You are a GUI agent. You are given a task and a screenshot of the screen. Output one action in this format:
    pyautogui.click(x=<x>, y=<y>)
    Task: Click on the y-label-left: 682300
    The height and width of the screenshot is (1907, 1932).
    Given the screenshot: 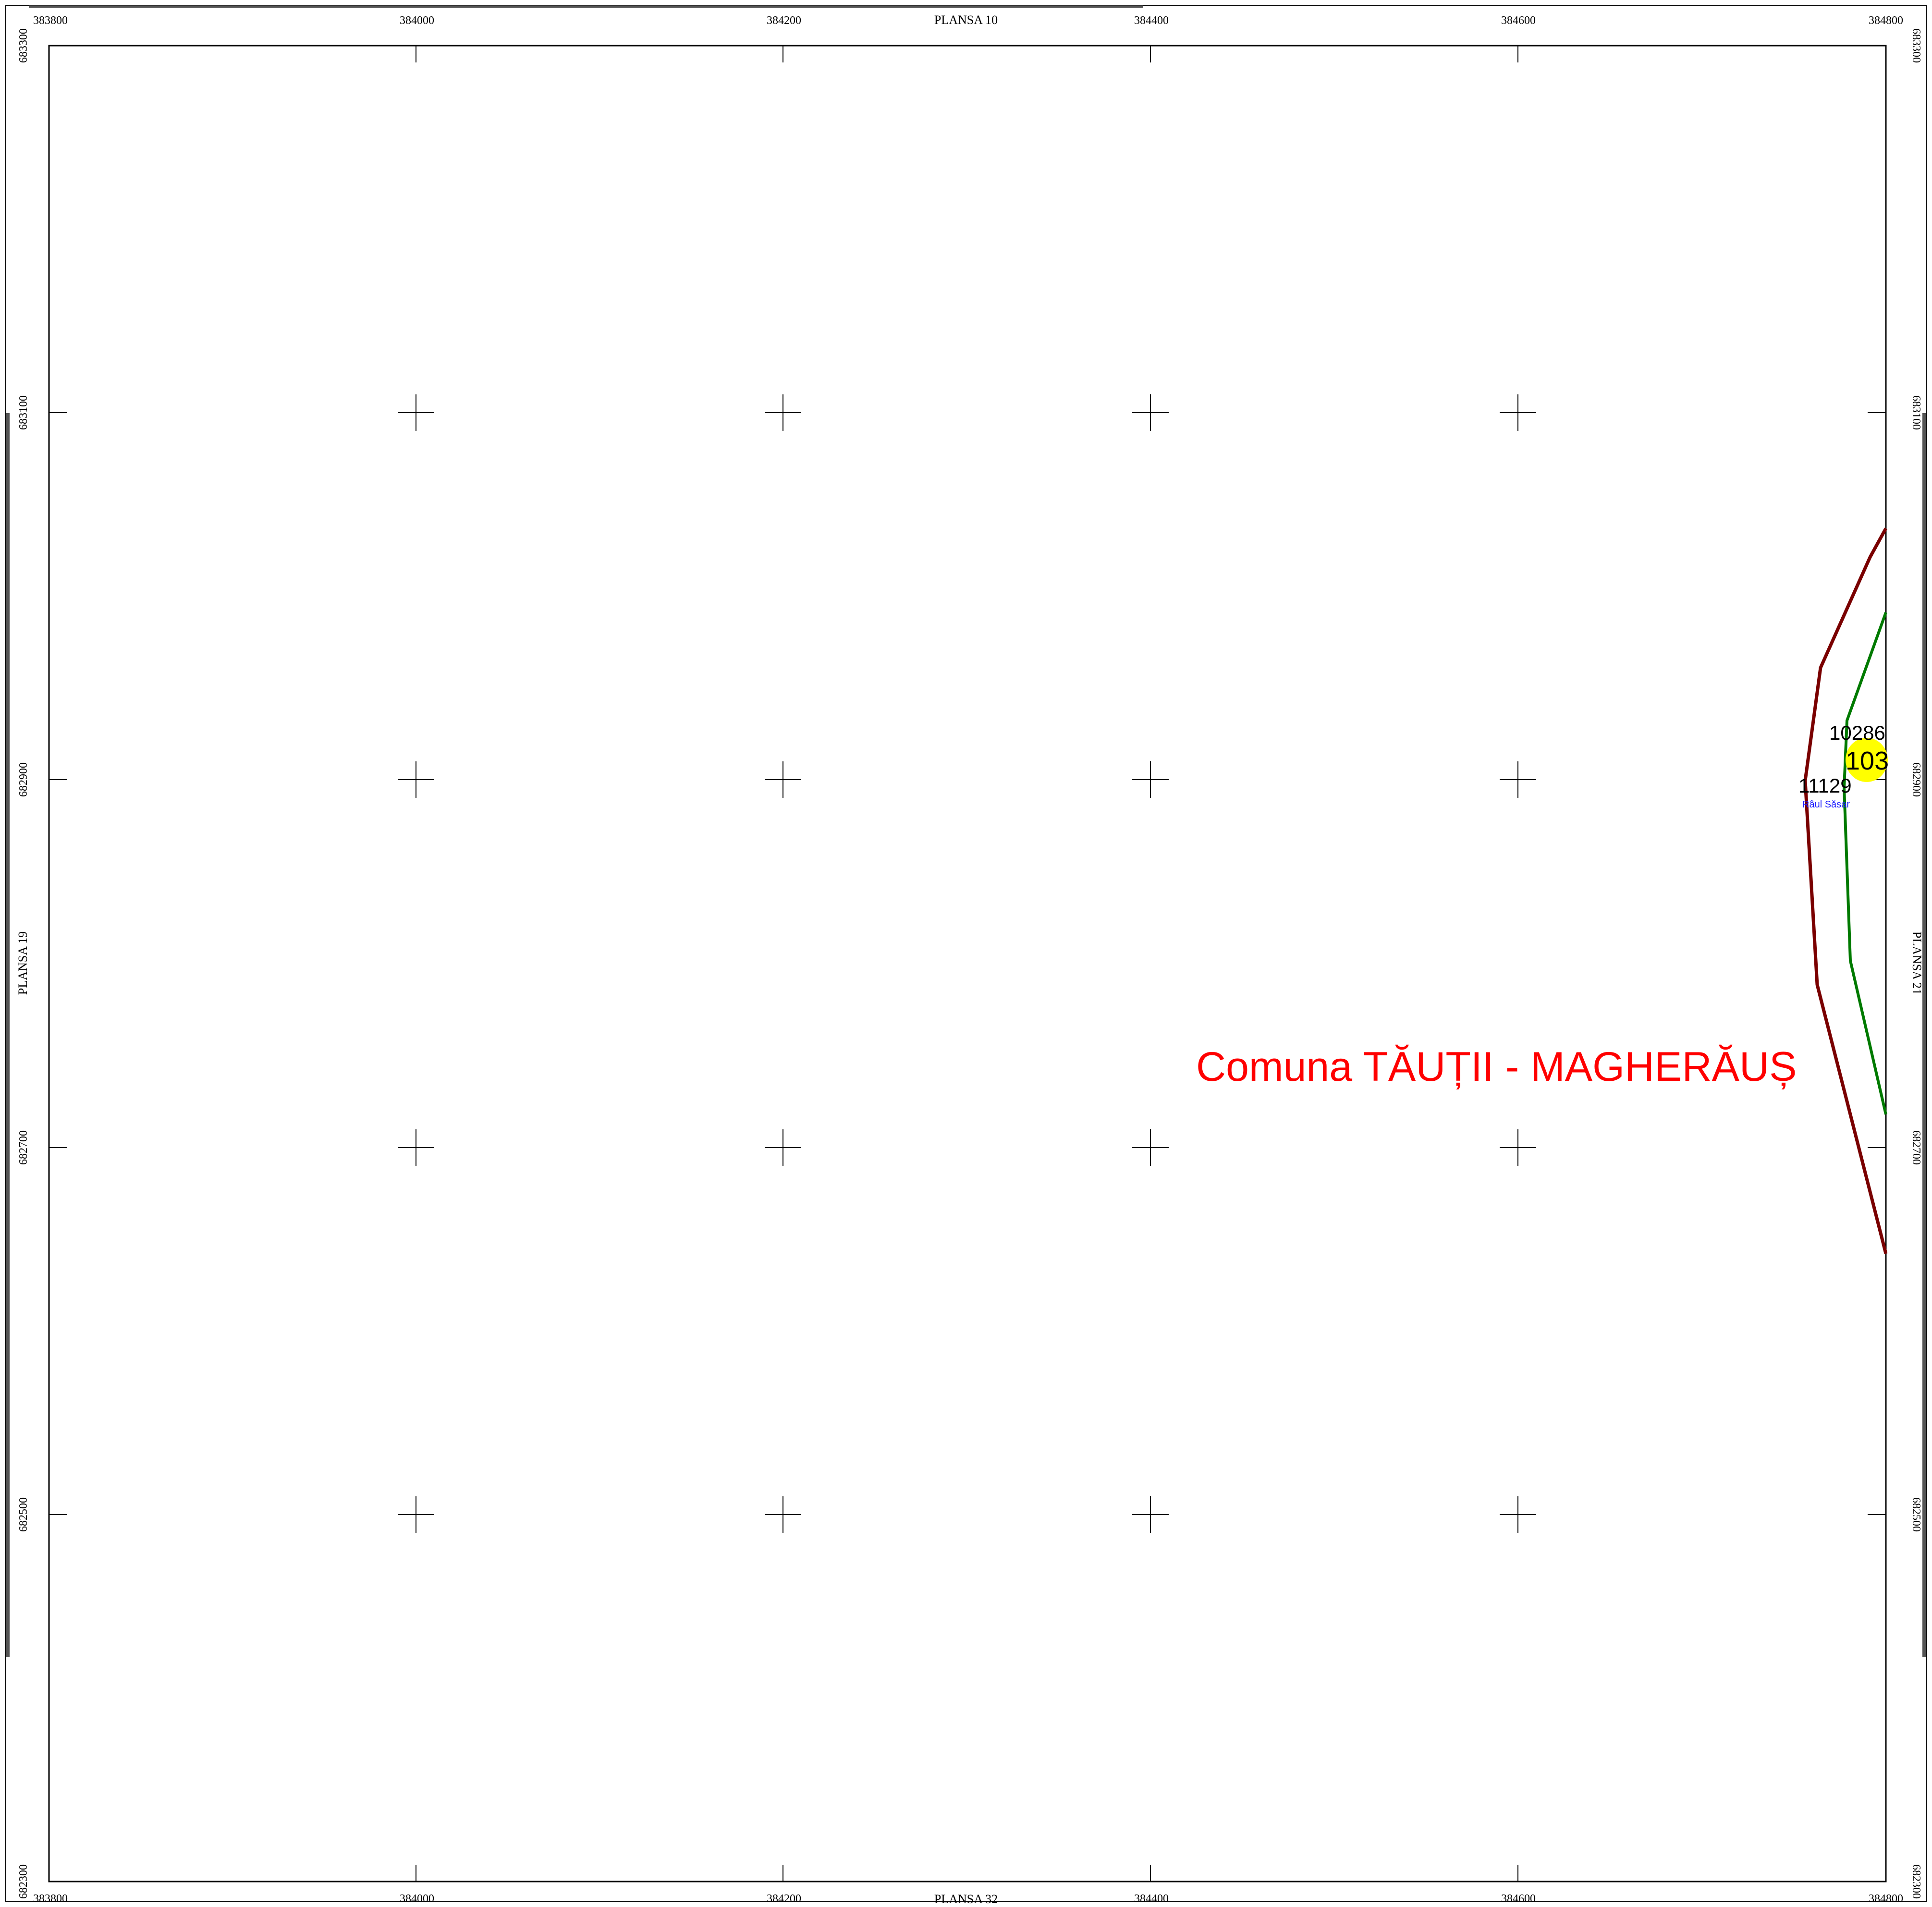 What is the action you would take?
    pyautogui.click(x=23, y=1882)
    